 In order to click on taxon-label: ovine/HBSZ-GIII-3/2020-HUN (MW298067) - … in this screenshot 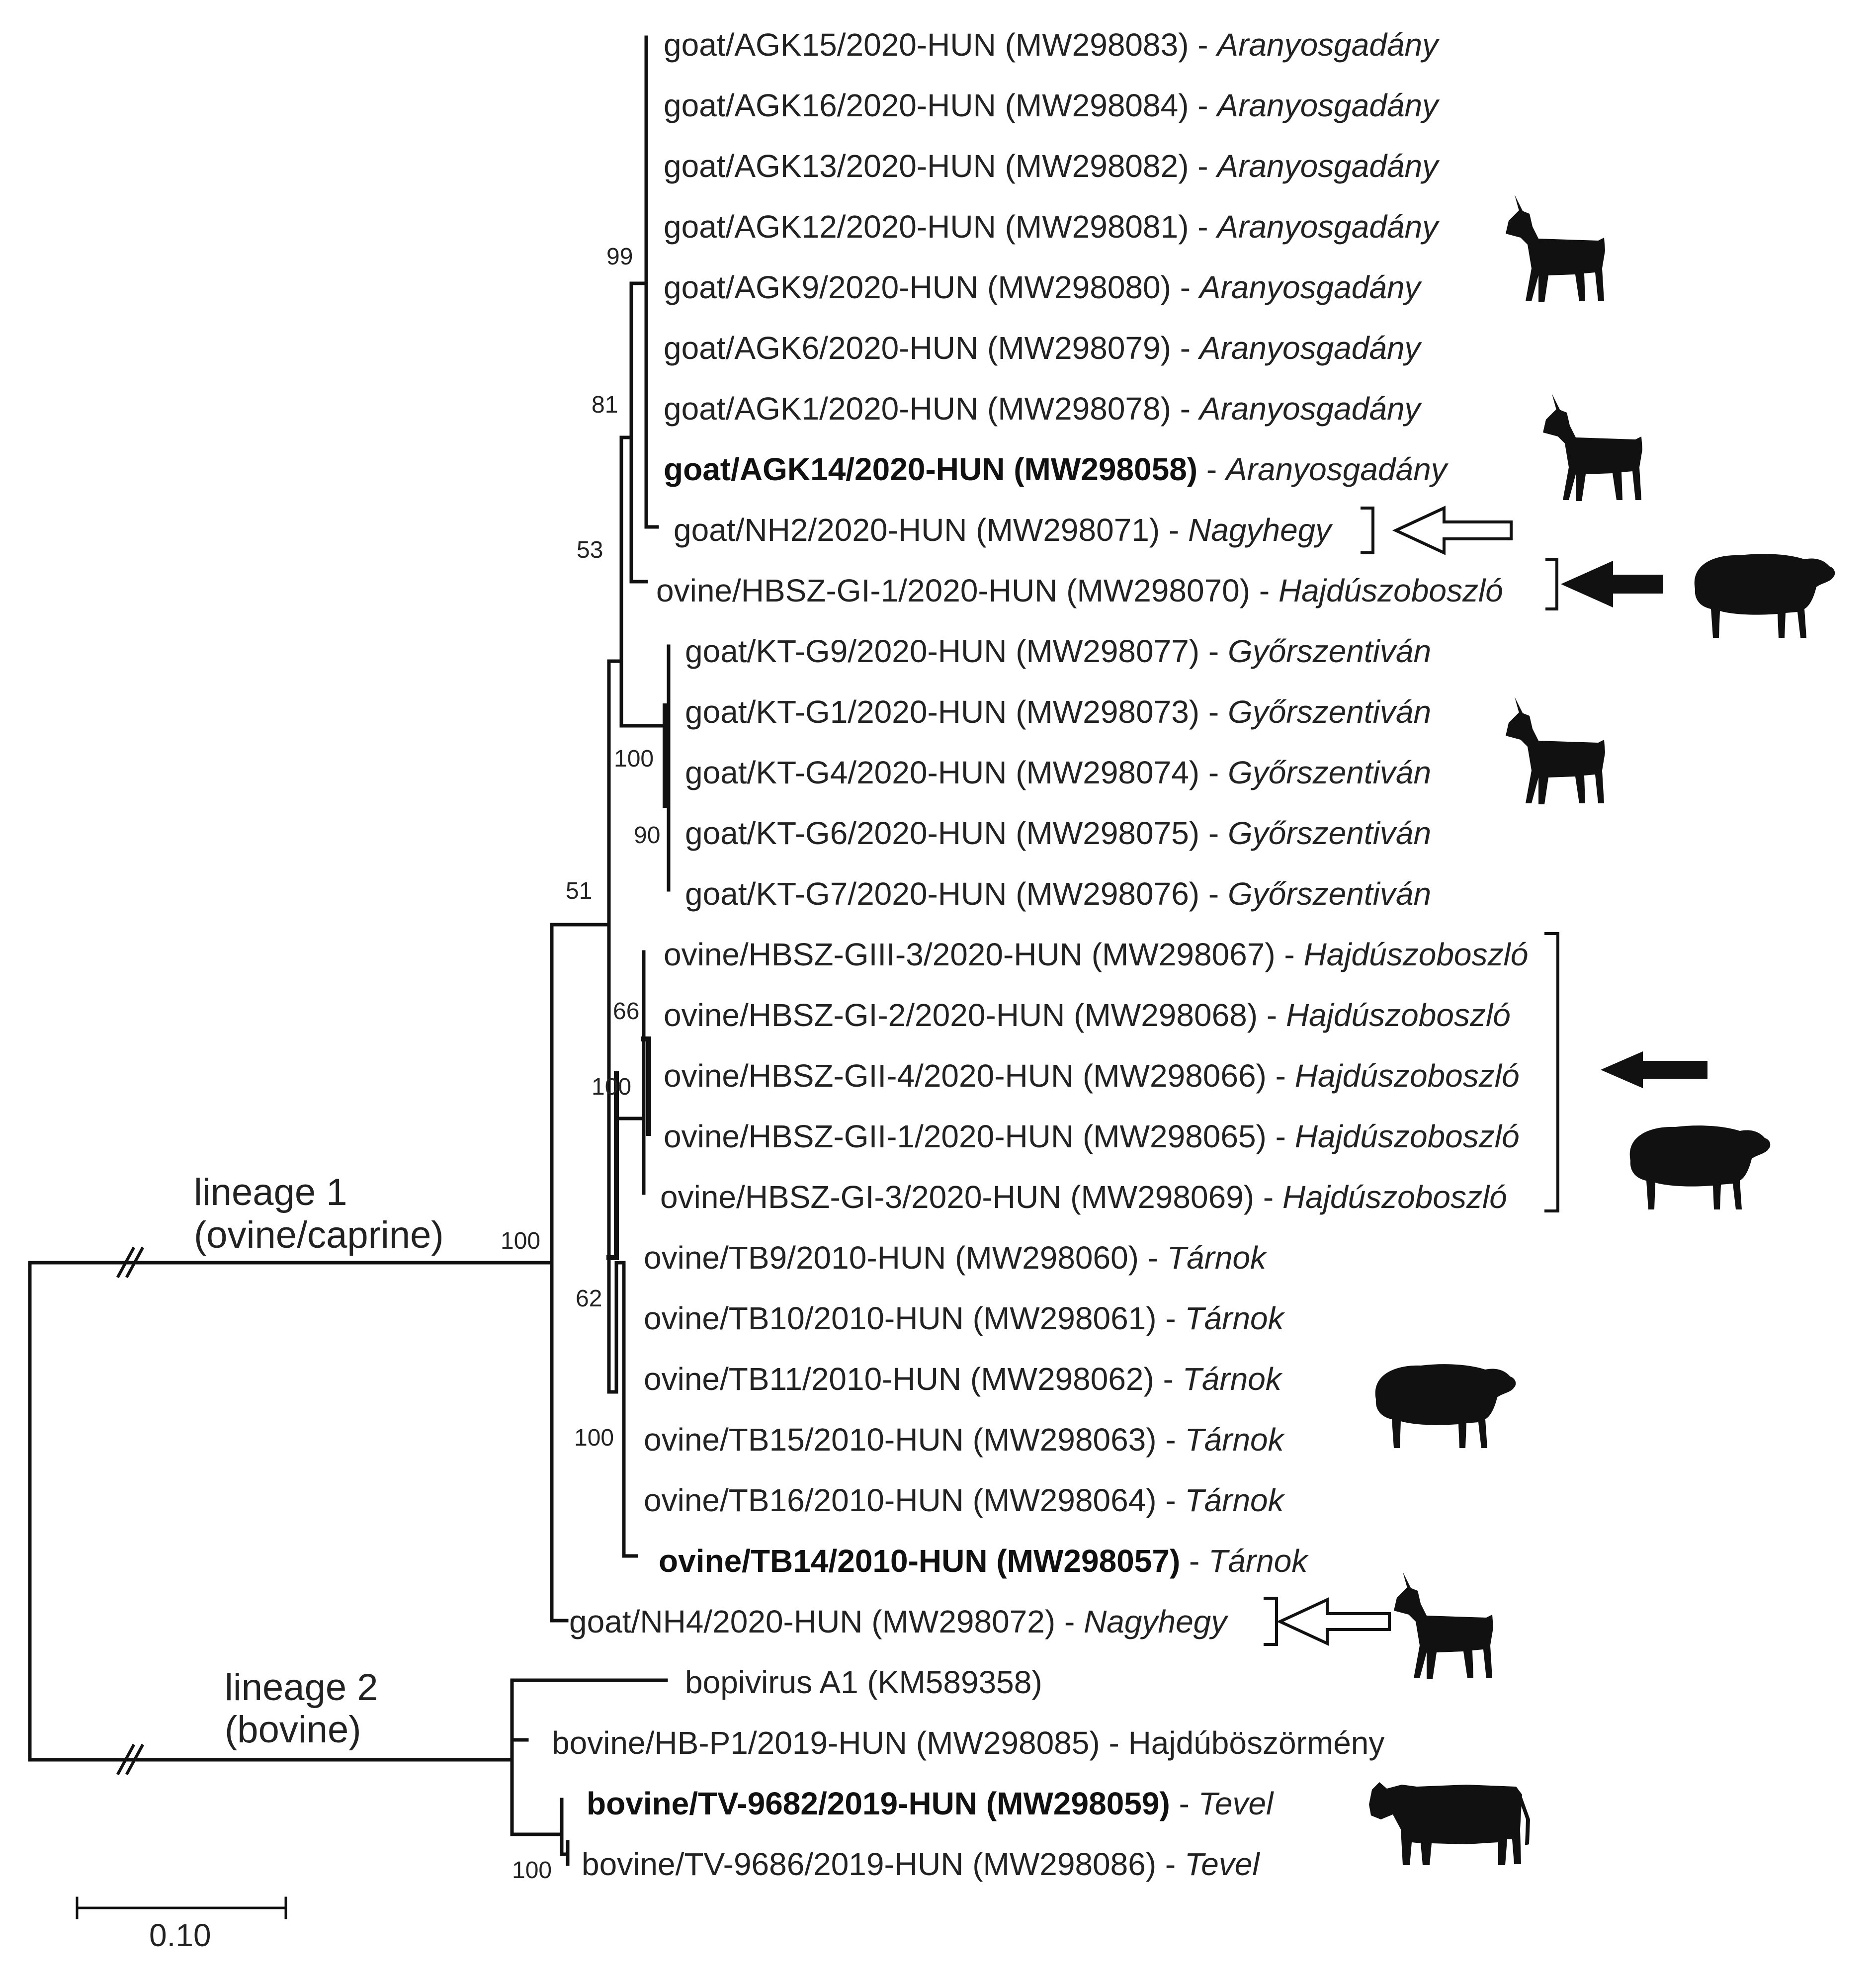, I will do `click(1096, 954)`.